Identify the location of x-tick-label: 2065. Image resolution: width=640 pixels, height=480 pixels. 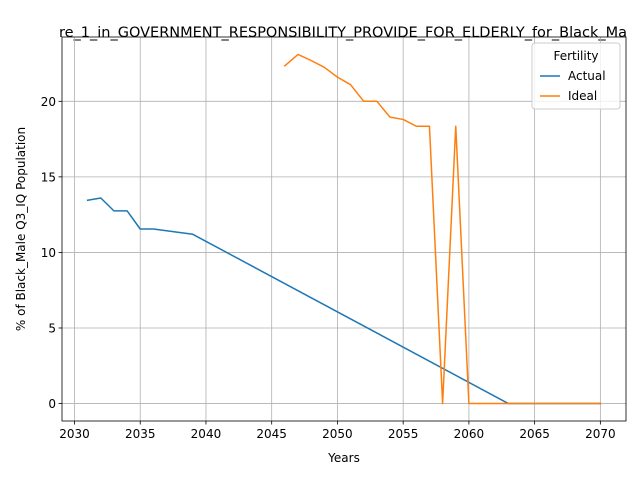
(534, 434).